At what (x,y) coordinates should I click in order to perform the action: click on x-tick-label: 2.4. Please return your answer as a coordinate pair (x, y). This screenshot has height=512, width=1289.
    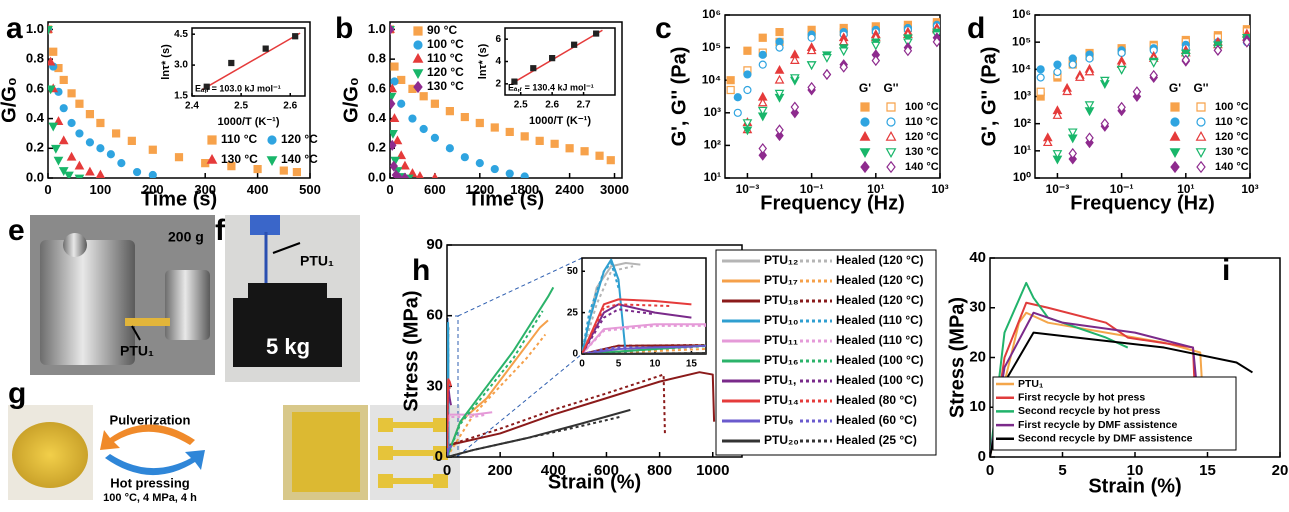
    Looking at the image, I should click on (192, 106).